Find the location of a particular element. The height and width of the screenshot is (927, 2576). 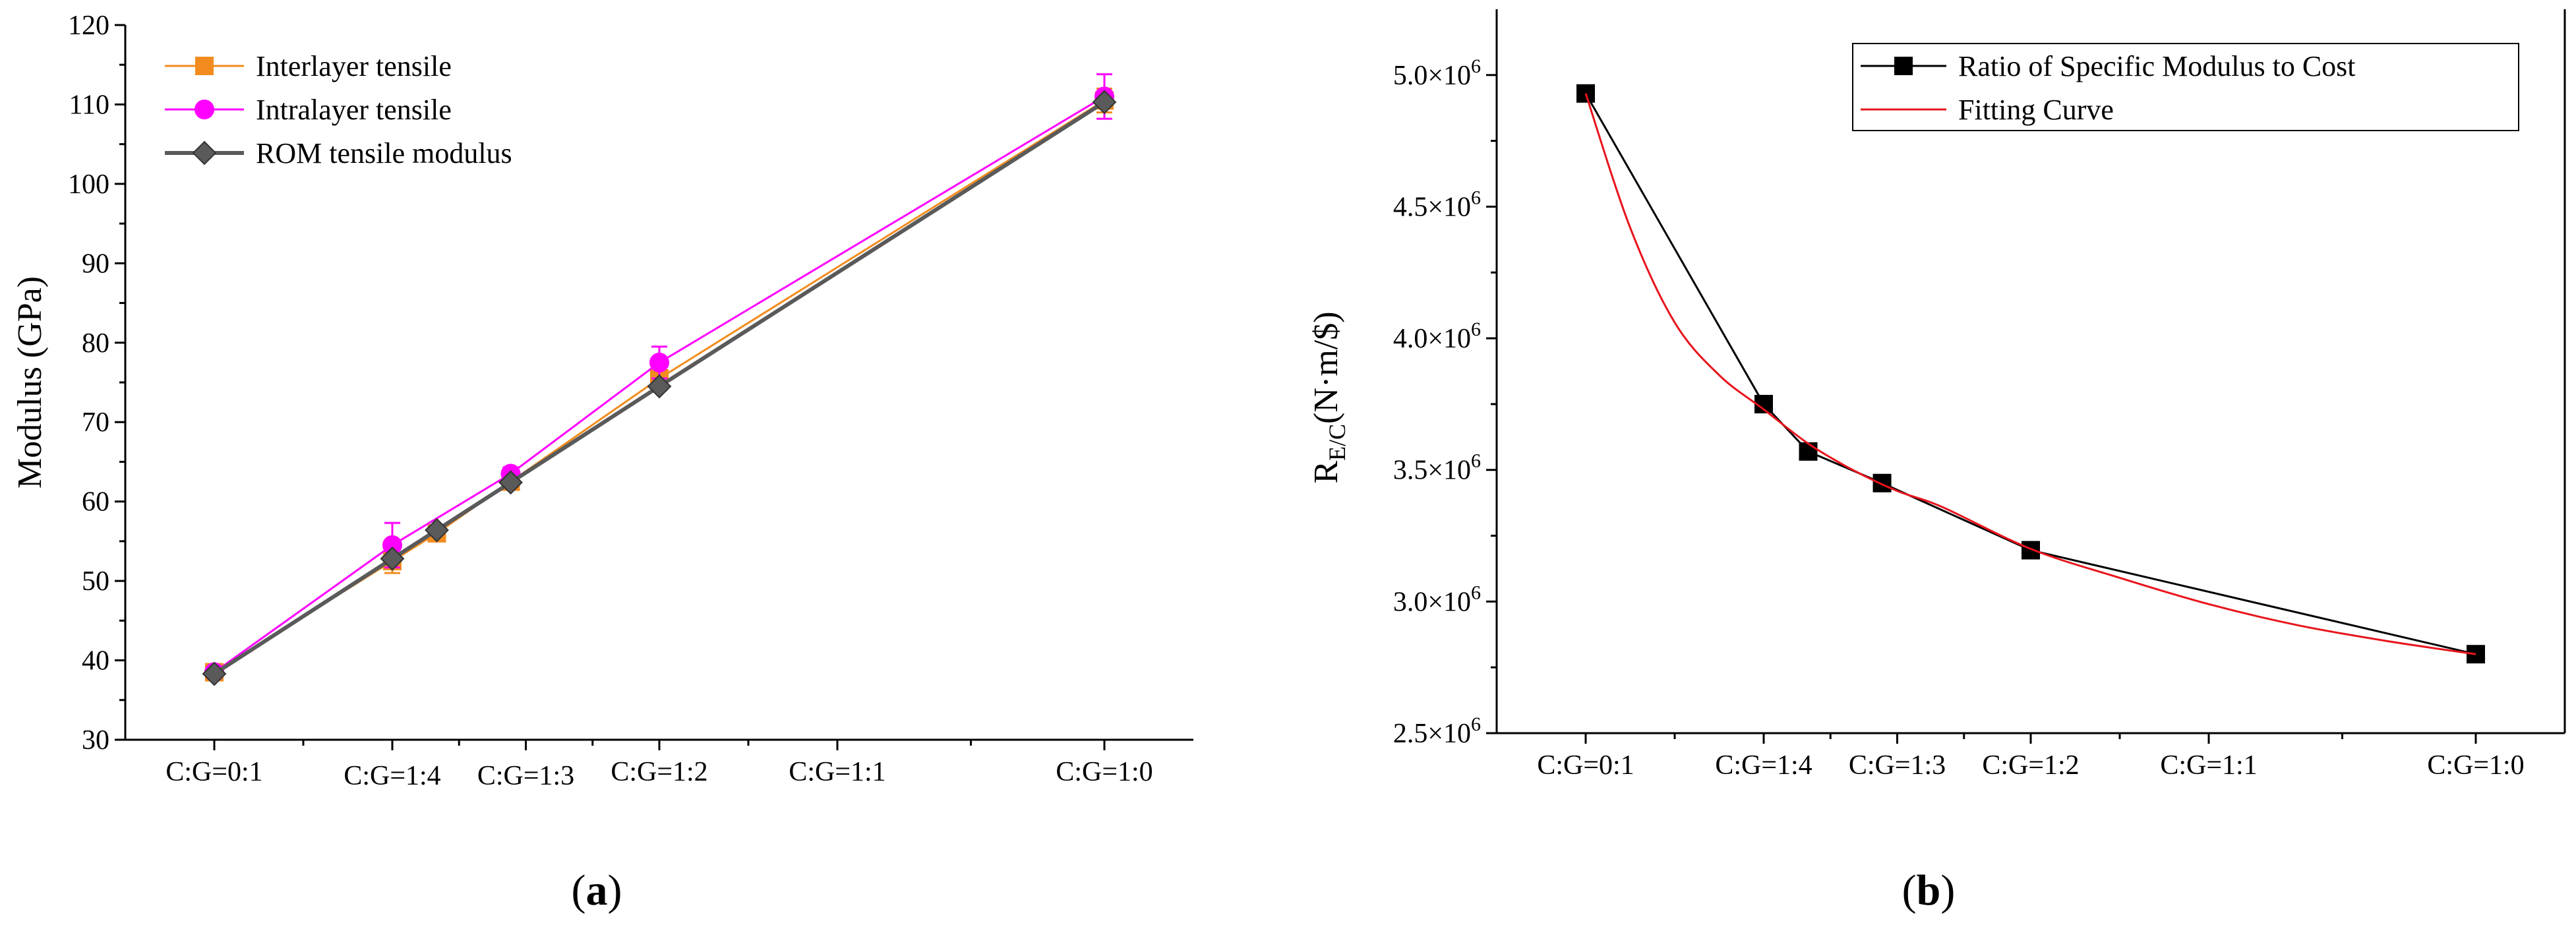

legend-label: Ratio of Specific Modulus to Cost is located at coordinates (2157, 66).